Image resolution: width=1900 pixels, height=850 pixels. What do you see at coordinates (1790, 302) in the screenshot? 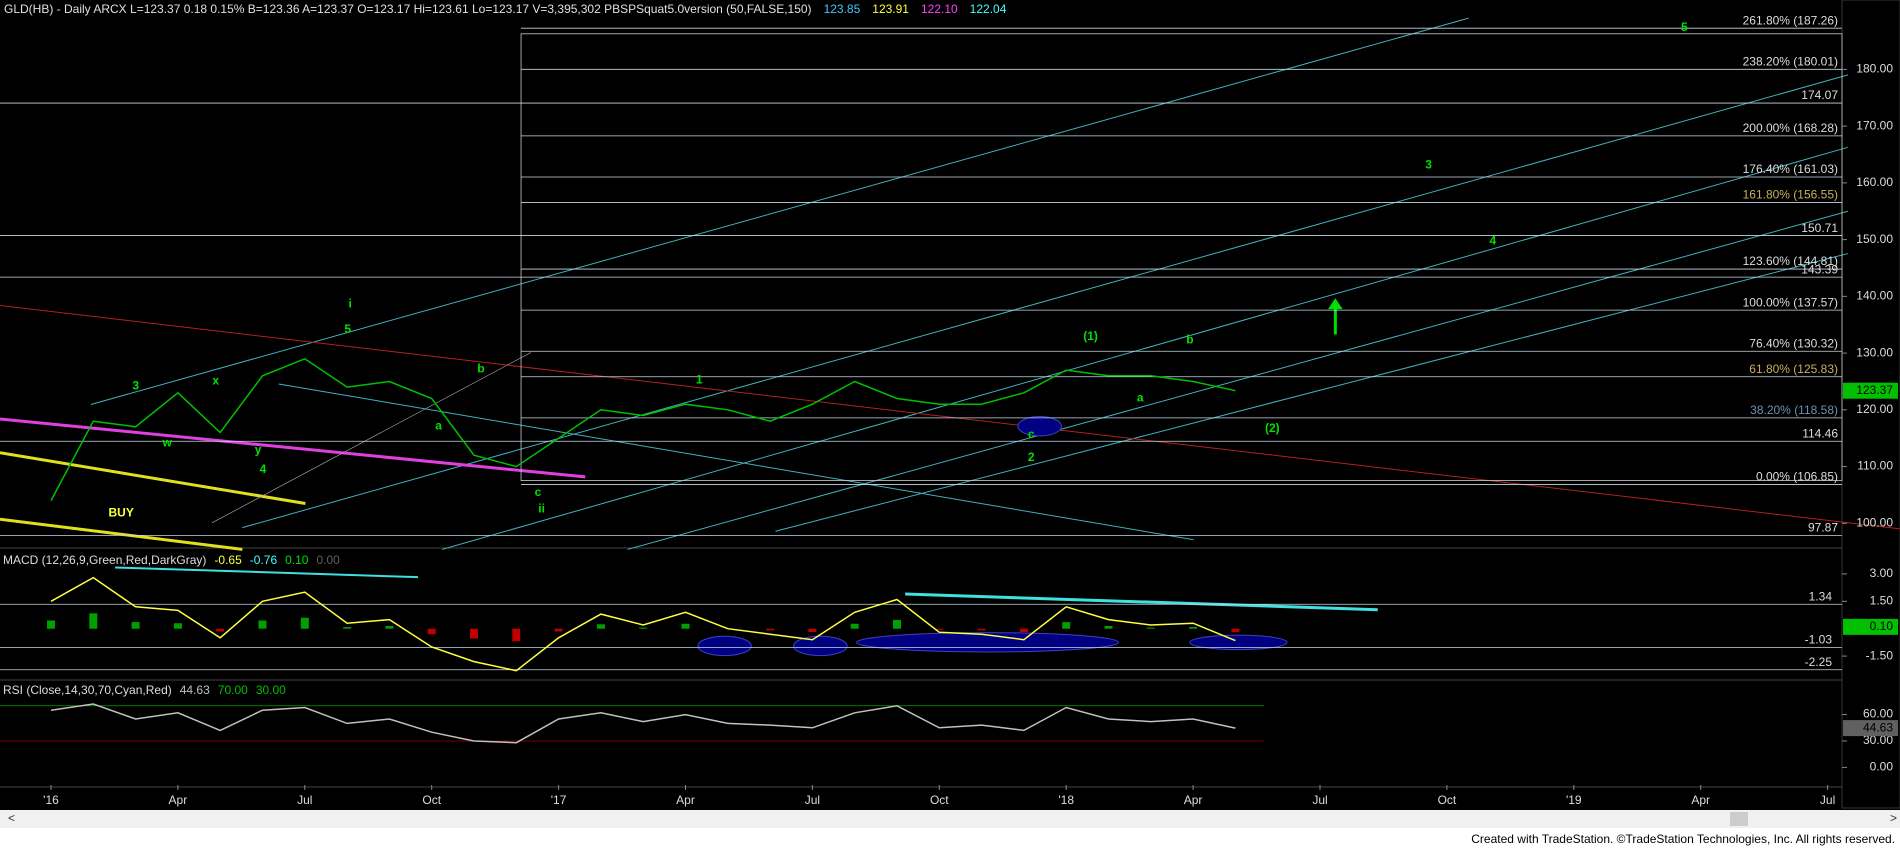
I see `level-label: 100.00% (137.57)` at bounding box center [1790, 302].